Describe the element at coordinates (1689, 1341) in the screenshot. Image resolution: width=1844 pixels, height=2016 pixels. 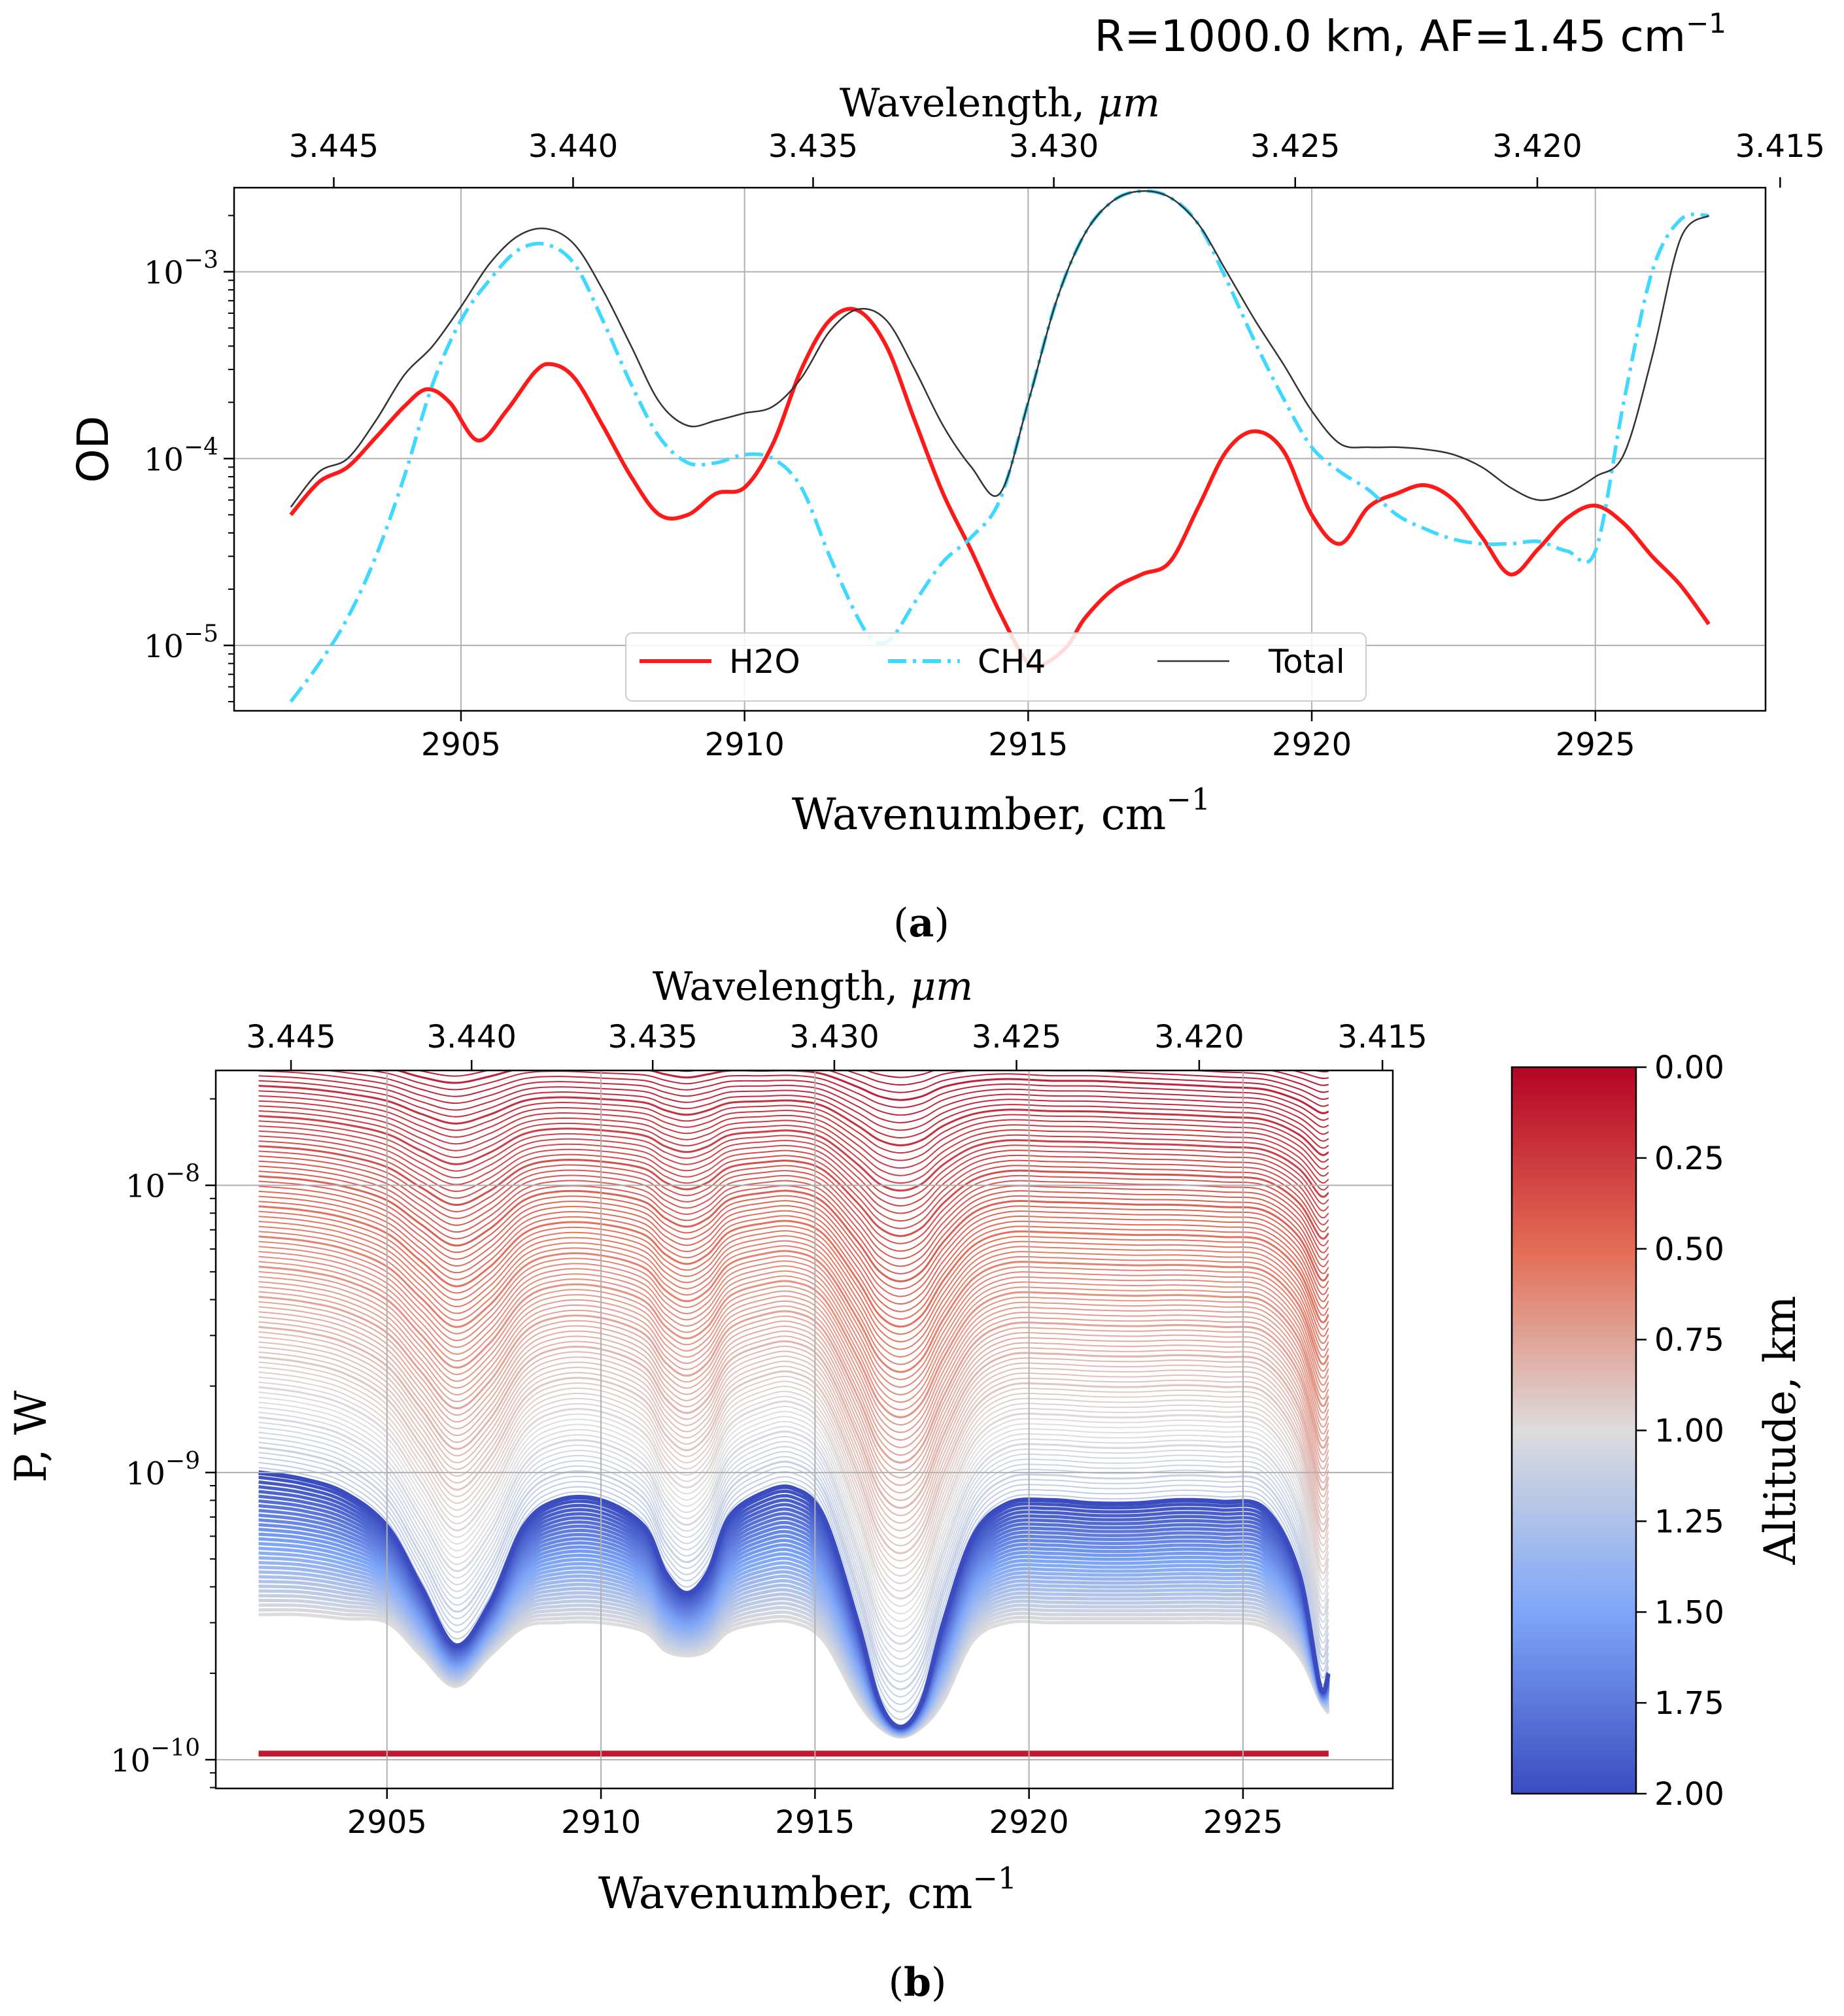
I see `colorbar-tick-label-0.75: 0.75` at that location.